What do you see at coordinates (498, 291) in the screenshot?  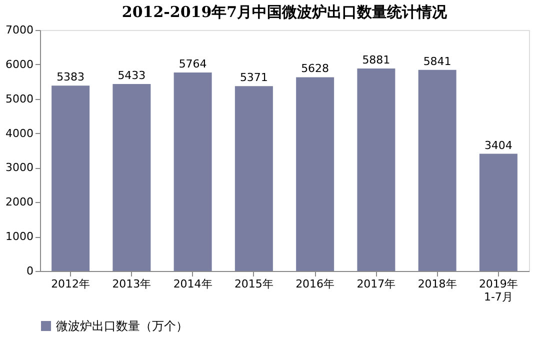 I see `x-tick-label: 2019年 1-7月` at bounding box center [498, 291].